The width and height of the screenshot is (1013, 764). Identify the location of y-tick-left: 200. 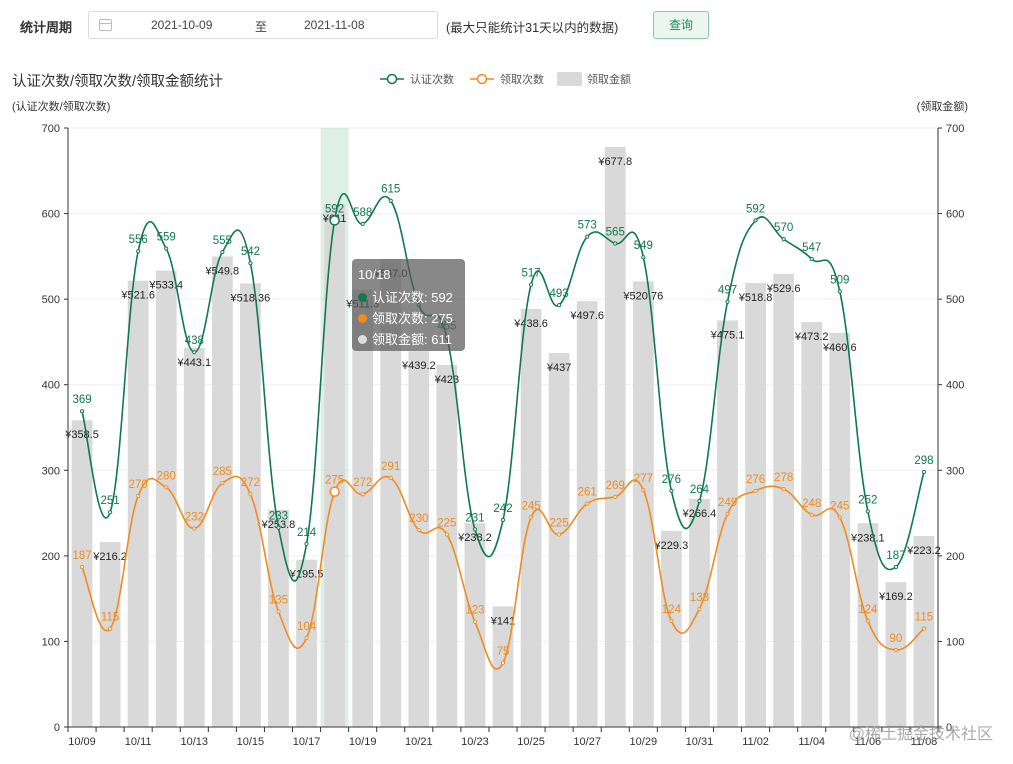
(51, 557).